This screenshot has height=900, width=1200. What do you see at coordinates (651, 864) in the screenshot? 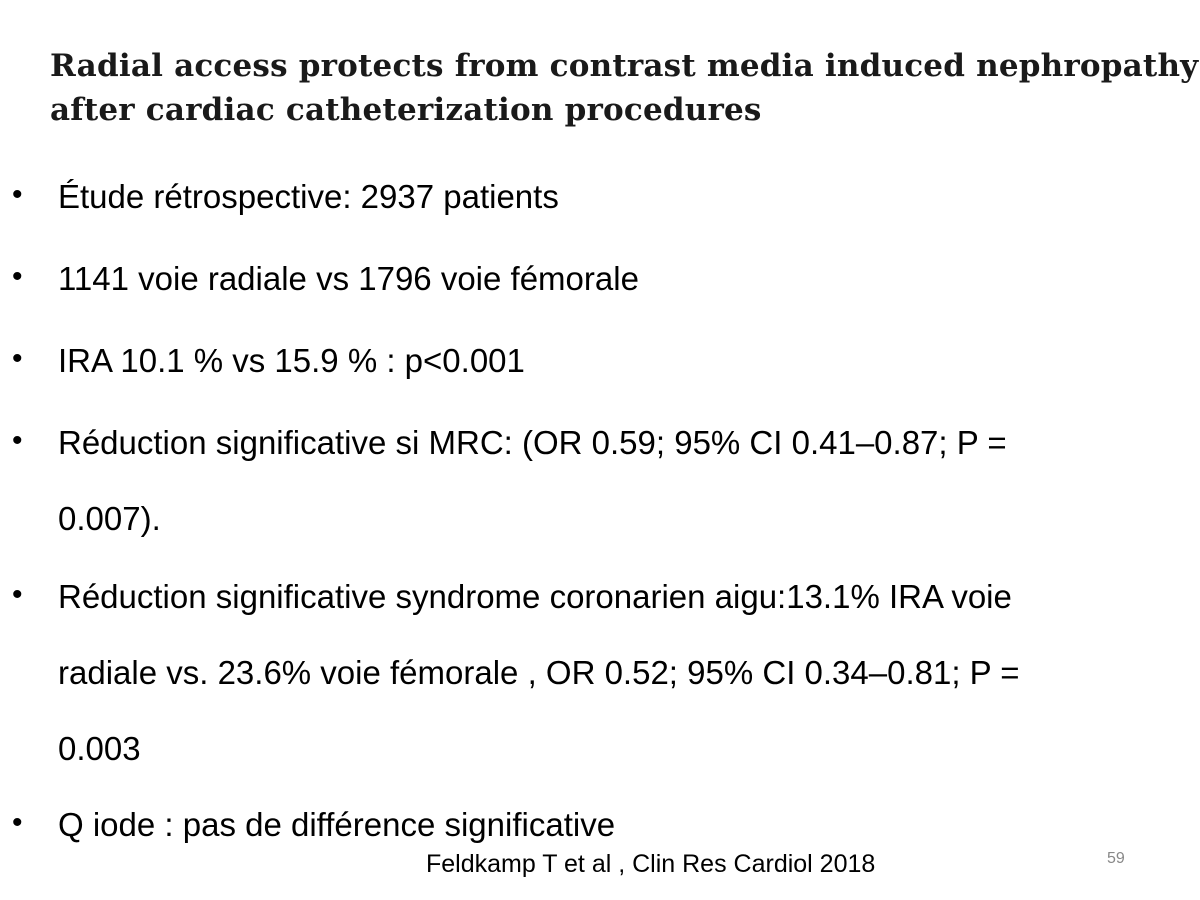
I see `citation: Feldkamp T et al , Clin Res Cardiol 2018` at bounding box center [651, 864].